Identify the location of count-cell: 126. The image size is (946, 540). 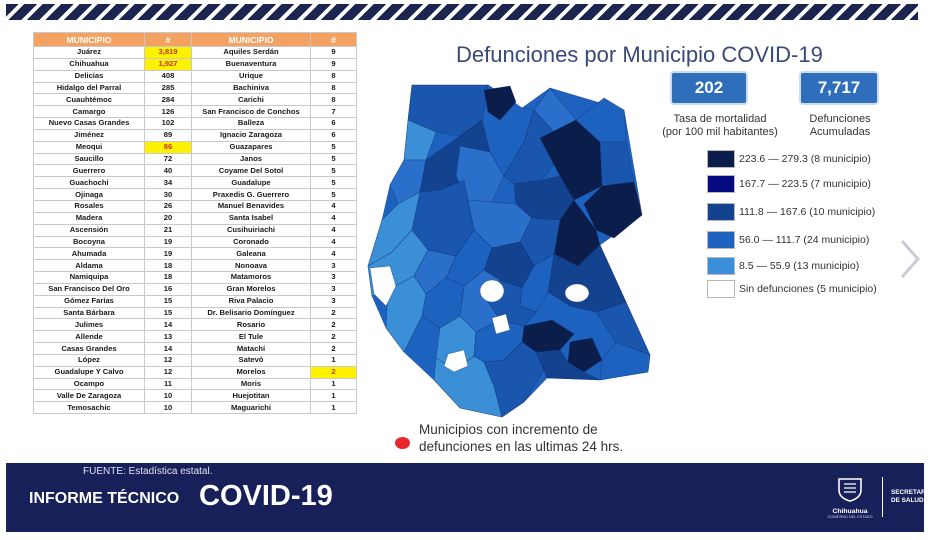
(168, 112).